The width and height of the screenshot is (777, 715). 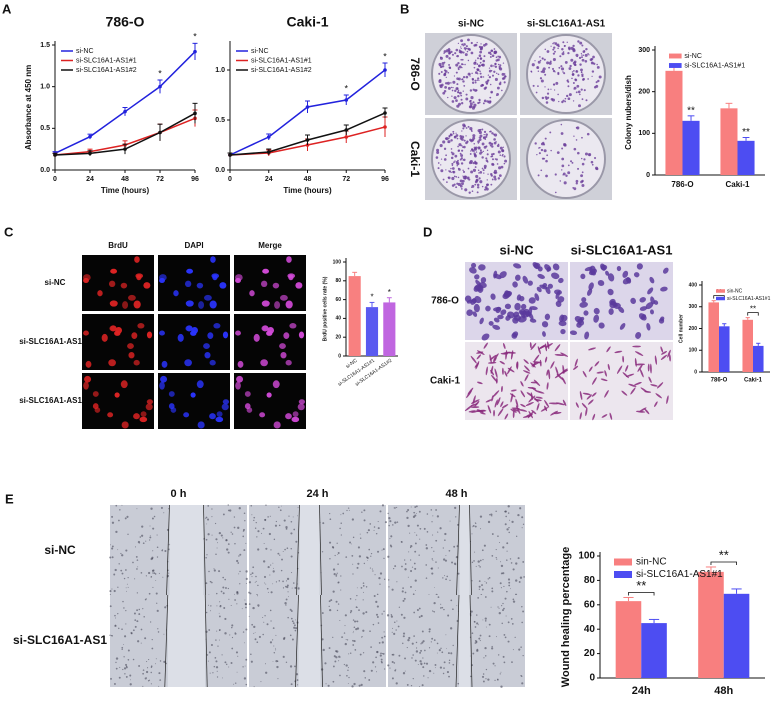 I want to click on column-label: Merge, so click(x=270, y=245).